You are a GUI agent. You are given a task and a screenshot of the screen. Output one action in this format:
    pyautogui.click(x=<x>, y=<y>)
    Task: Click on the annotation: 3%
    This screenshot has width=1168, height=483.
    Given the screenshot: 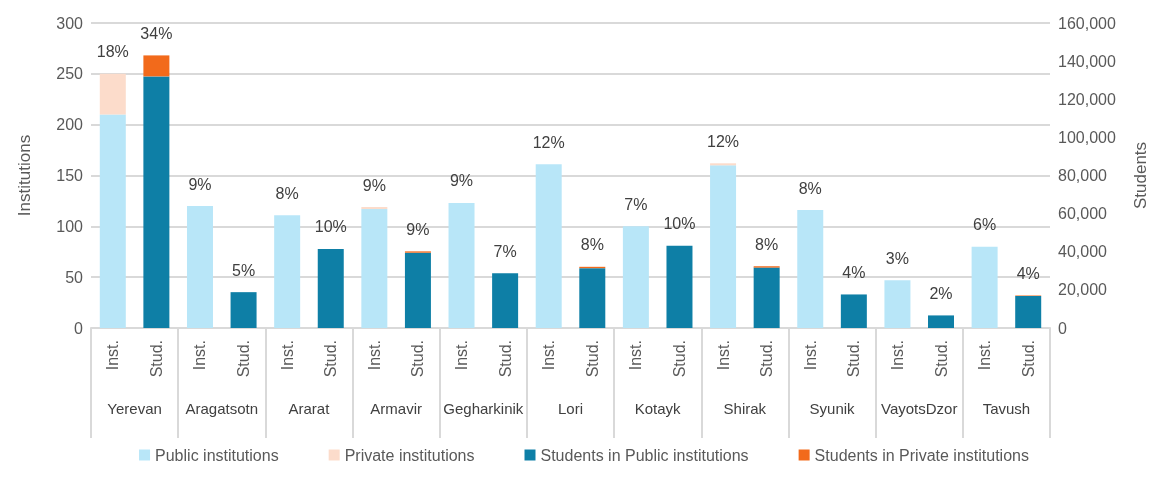 What is the action you would take?
    pyautogui.click(x=897, y=258)
    